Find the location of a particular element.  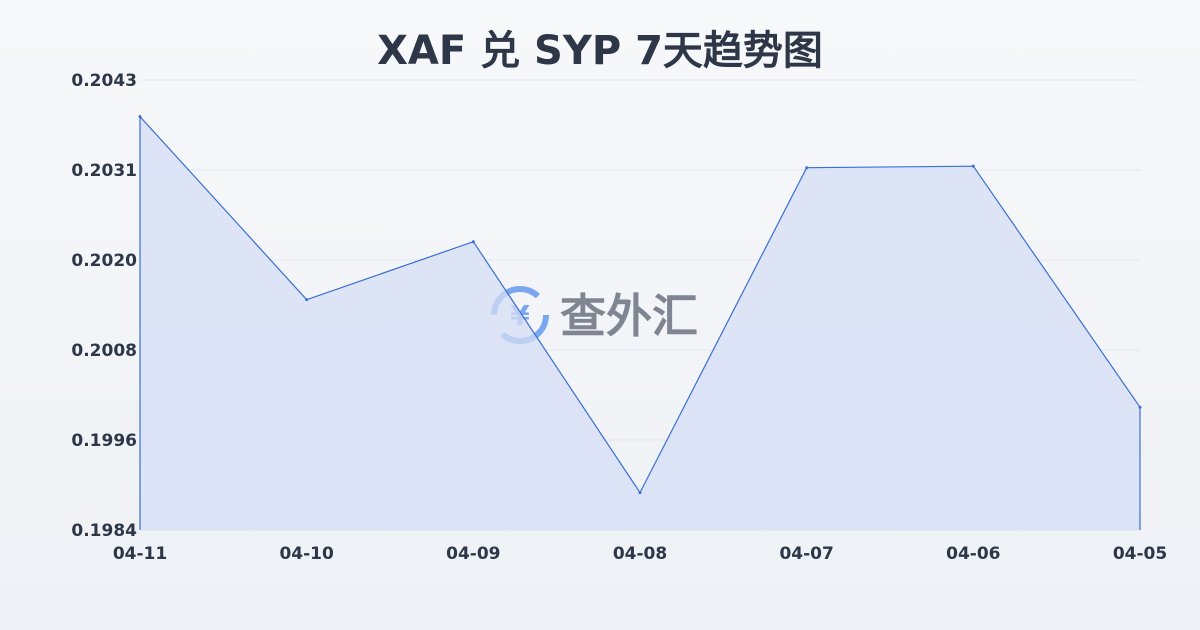

watermark-text: 查外汇 is located at coordinates (629, 316).